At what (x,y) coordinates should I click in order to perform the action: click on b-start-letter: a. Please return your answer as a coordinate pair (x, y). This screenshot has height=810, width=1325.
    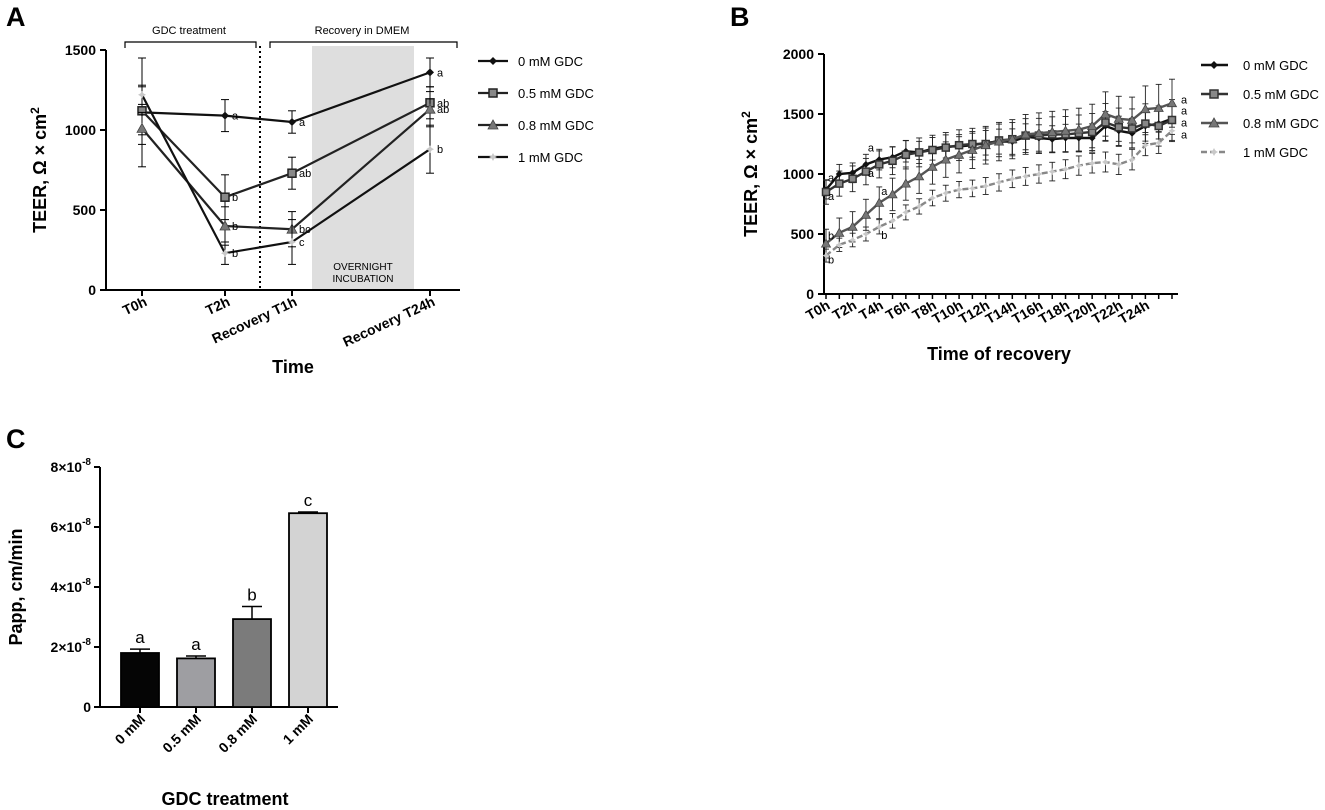
    Looking at the image, I should click on (831, 179).